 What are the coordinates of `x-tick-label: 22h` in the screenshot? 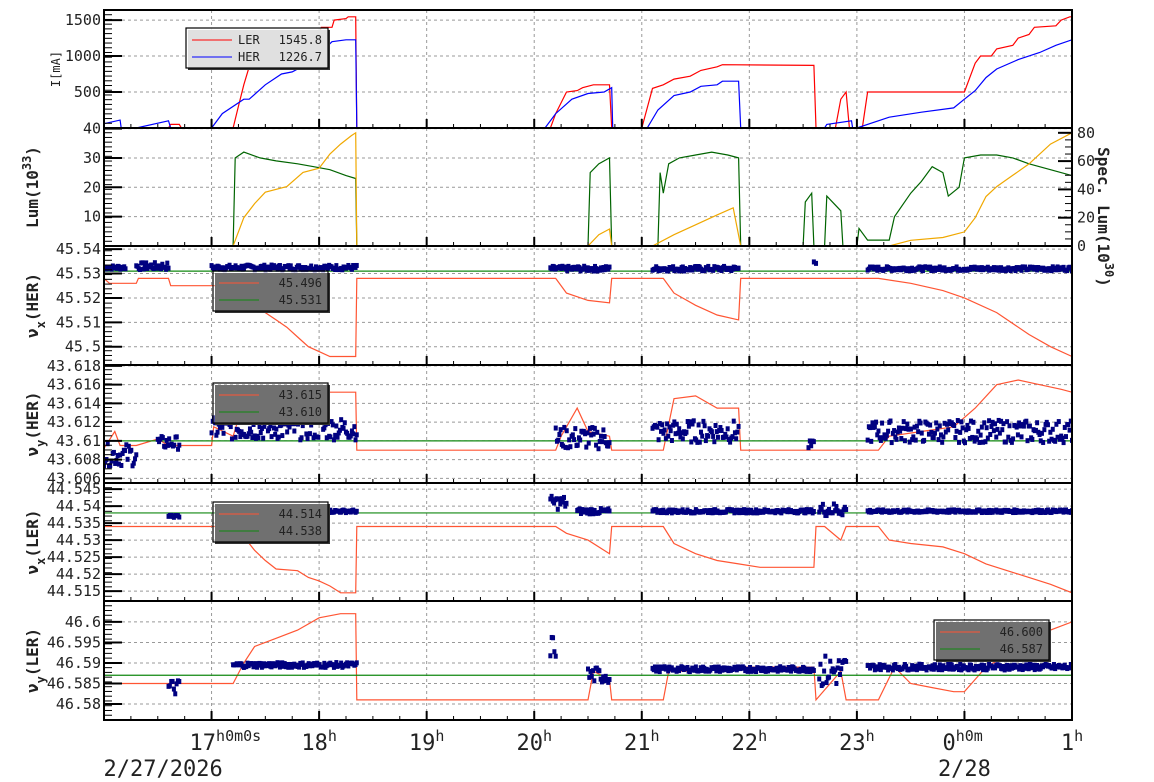 It's located at (750, 741).